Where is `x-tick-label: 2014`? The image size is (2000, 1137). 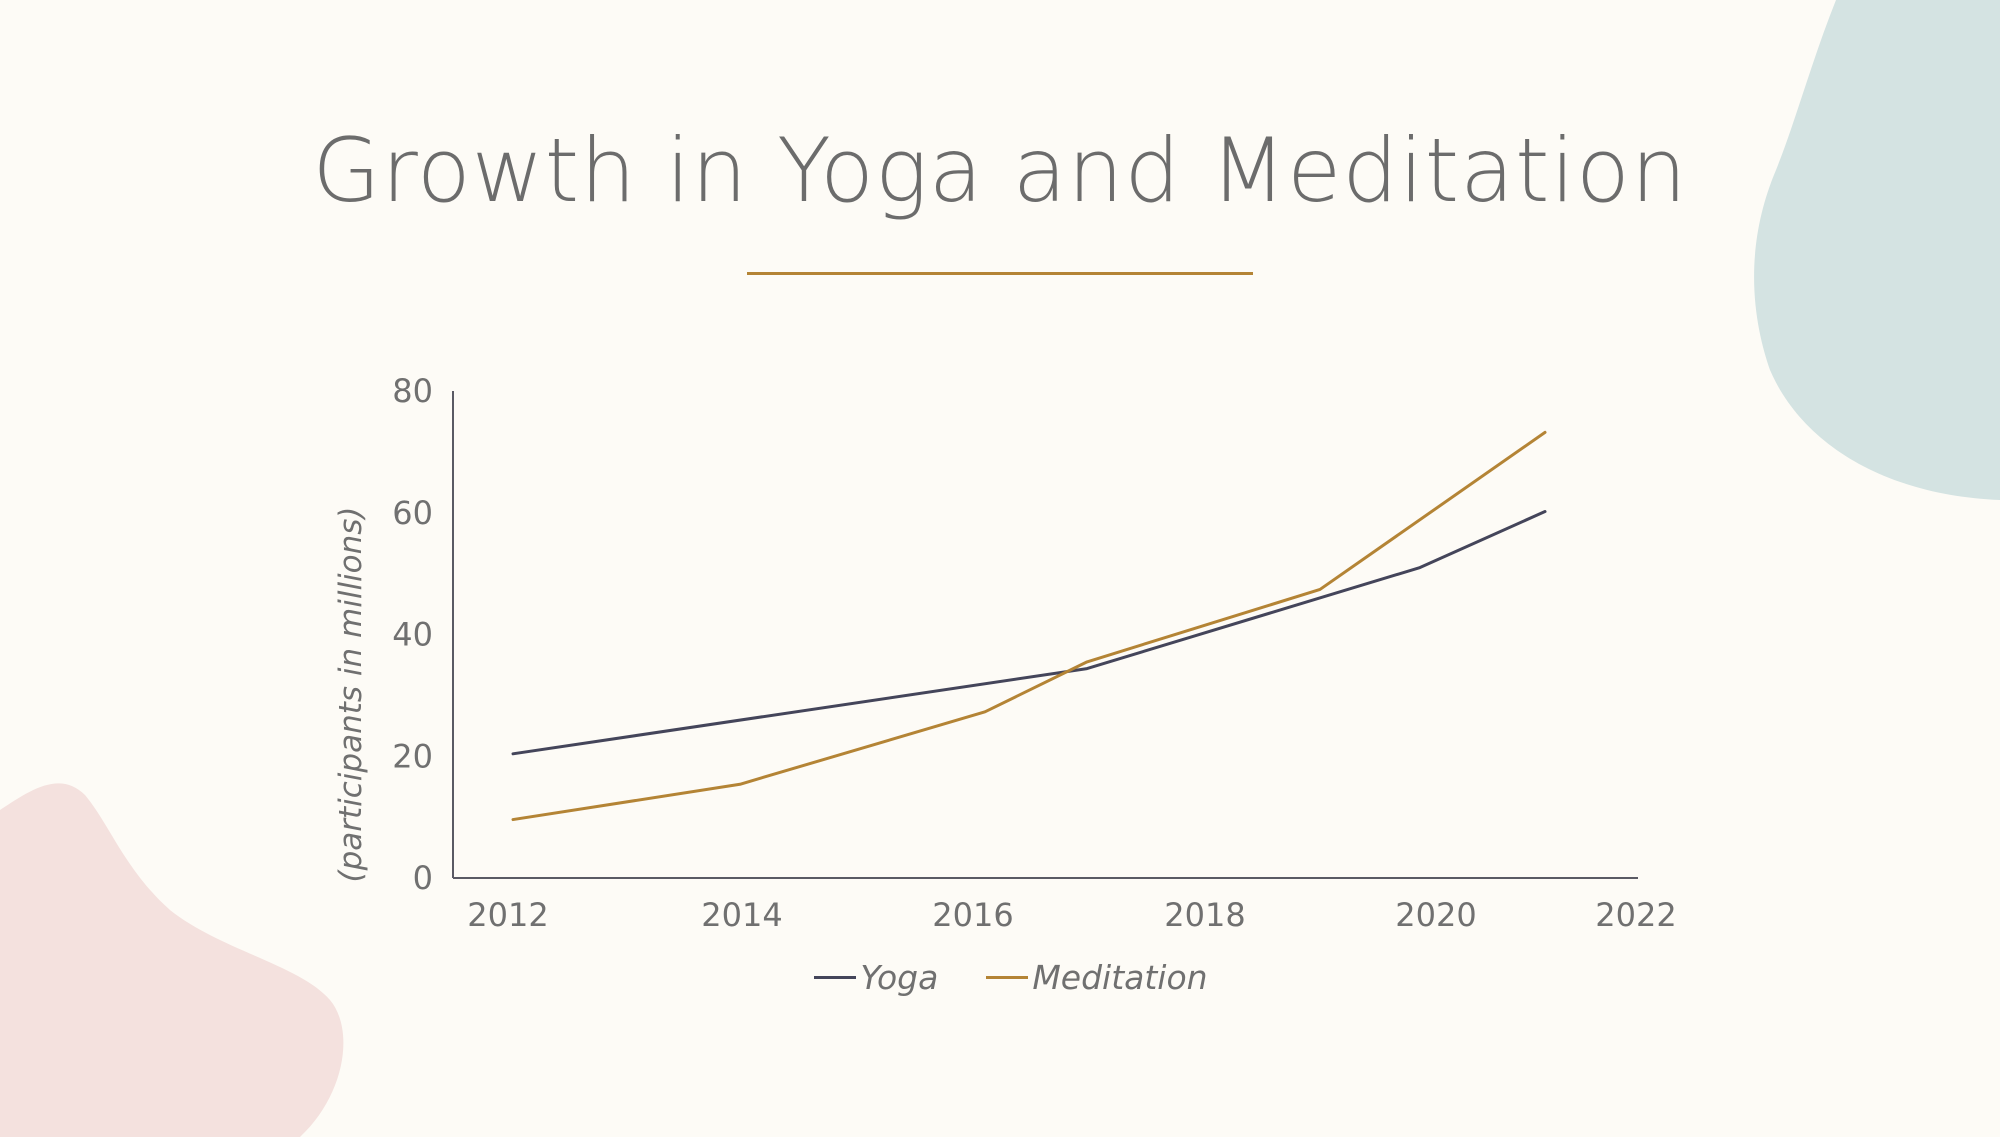 x-tick-label: 2014 is located at coordinates (741, 915).